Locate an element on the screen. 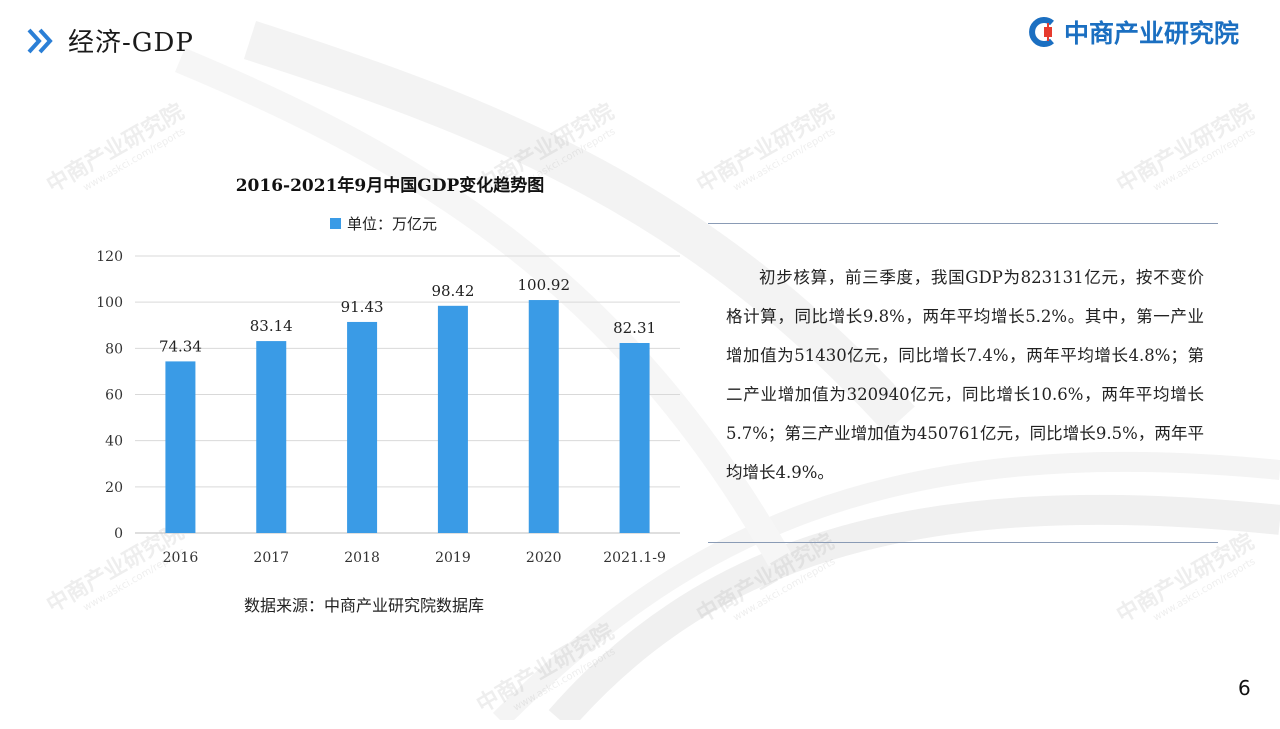 This screenshot has height=729, width=1280. data-label: 82.31 is located at coordinates (634, 328).